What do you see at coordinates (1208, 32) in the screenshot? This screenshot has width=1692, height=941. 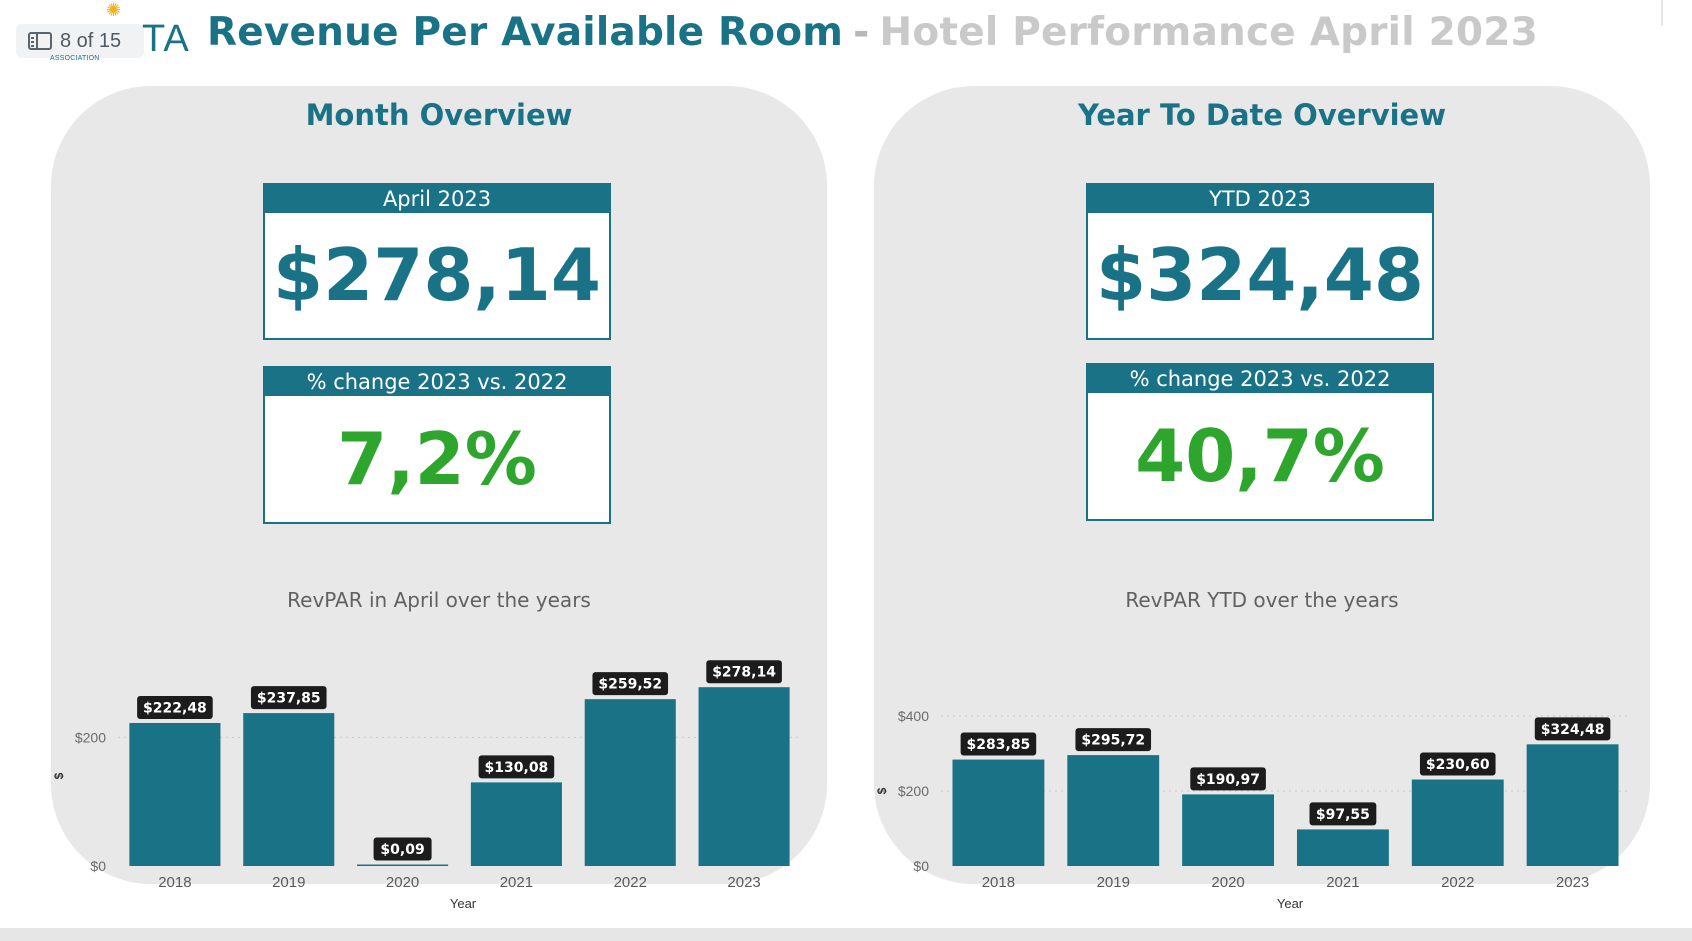 I see `page-title-sub: Hotel Performance April 2023` at bounding box center [1208, 32].